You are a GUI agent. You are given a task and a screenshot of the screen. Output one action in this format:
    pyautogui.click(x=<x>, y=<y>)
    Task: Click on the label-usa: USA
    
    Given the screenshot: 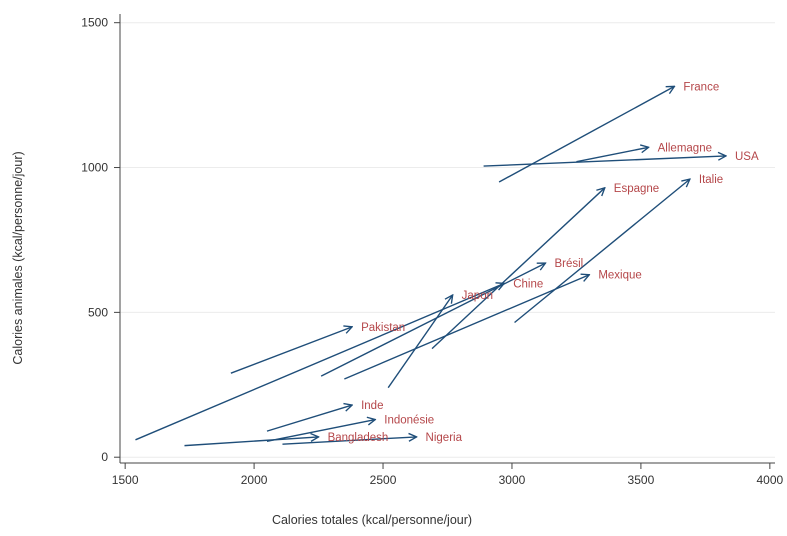 What is the action you would take?
    pyautogui.click(x=747, y=157)
    